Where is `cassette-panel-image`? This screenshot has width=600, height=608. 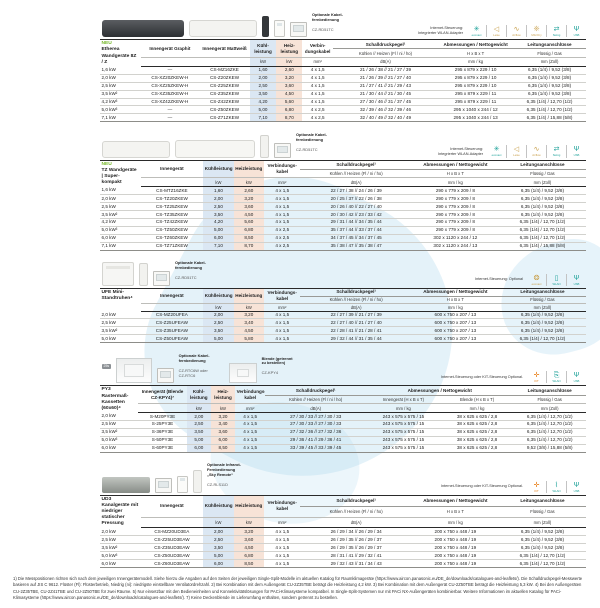 cassette-panel-image is located at coordinates (242, 373).